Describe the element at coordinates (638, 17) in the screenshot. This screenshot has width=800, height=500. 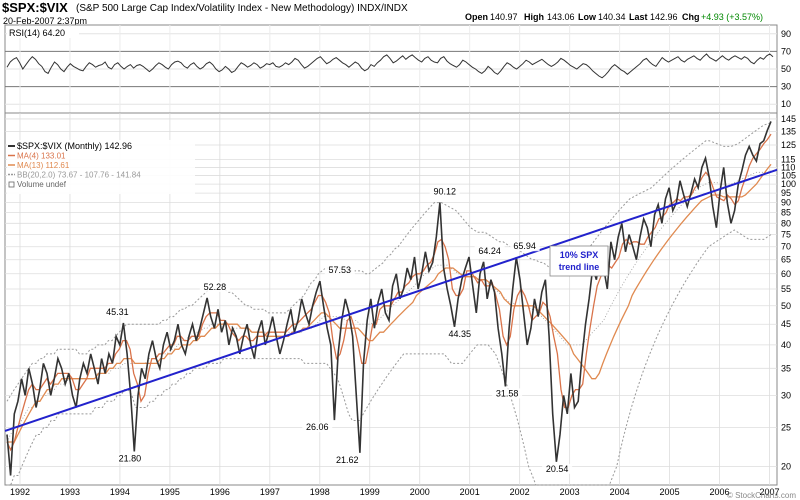
I see `quote-last-label: Last` at that location.